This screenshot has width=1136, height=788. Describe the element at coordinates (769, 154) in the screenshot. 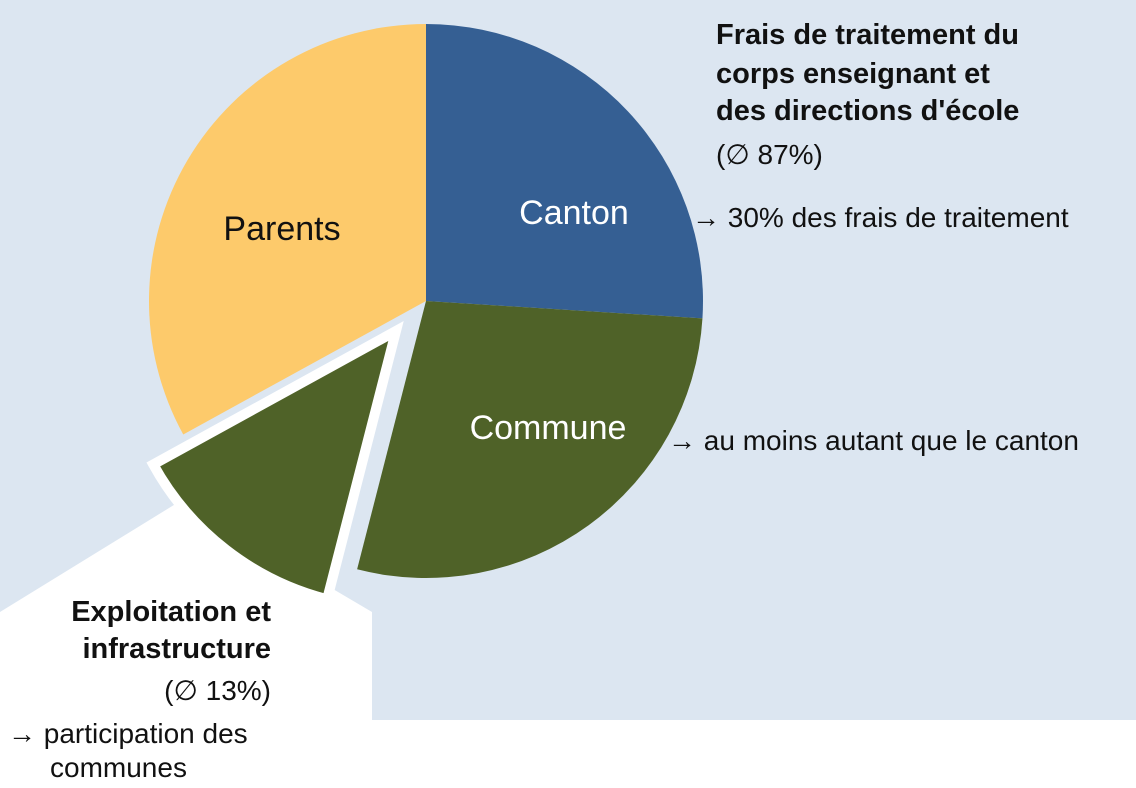

I see `frais-share: (∅ 87%)` at that location.